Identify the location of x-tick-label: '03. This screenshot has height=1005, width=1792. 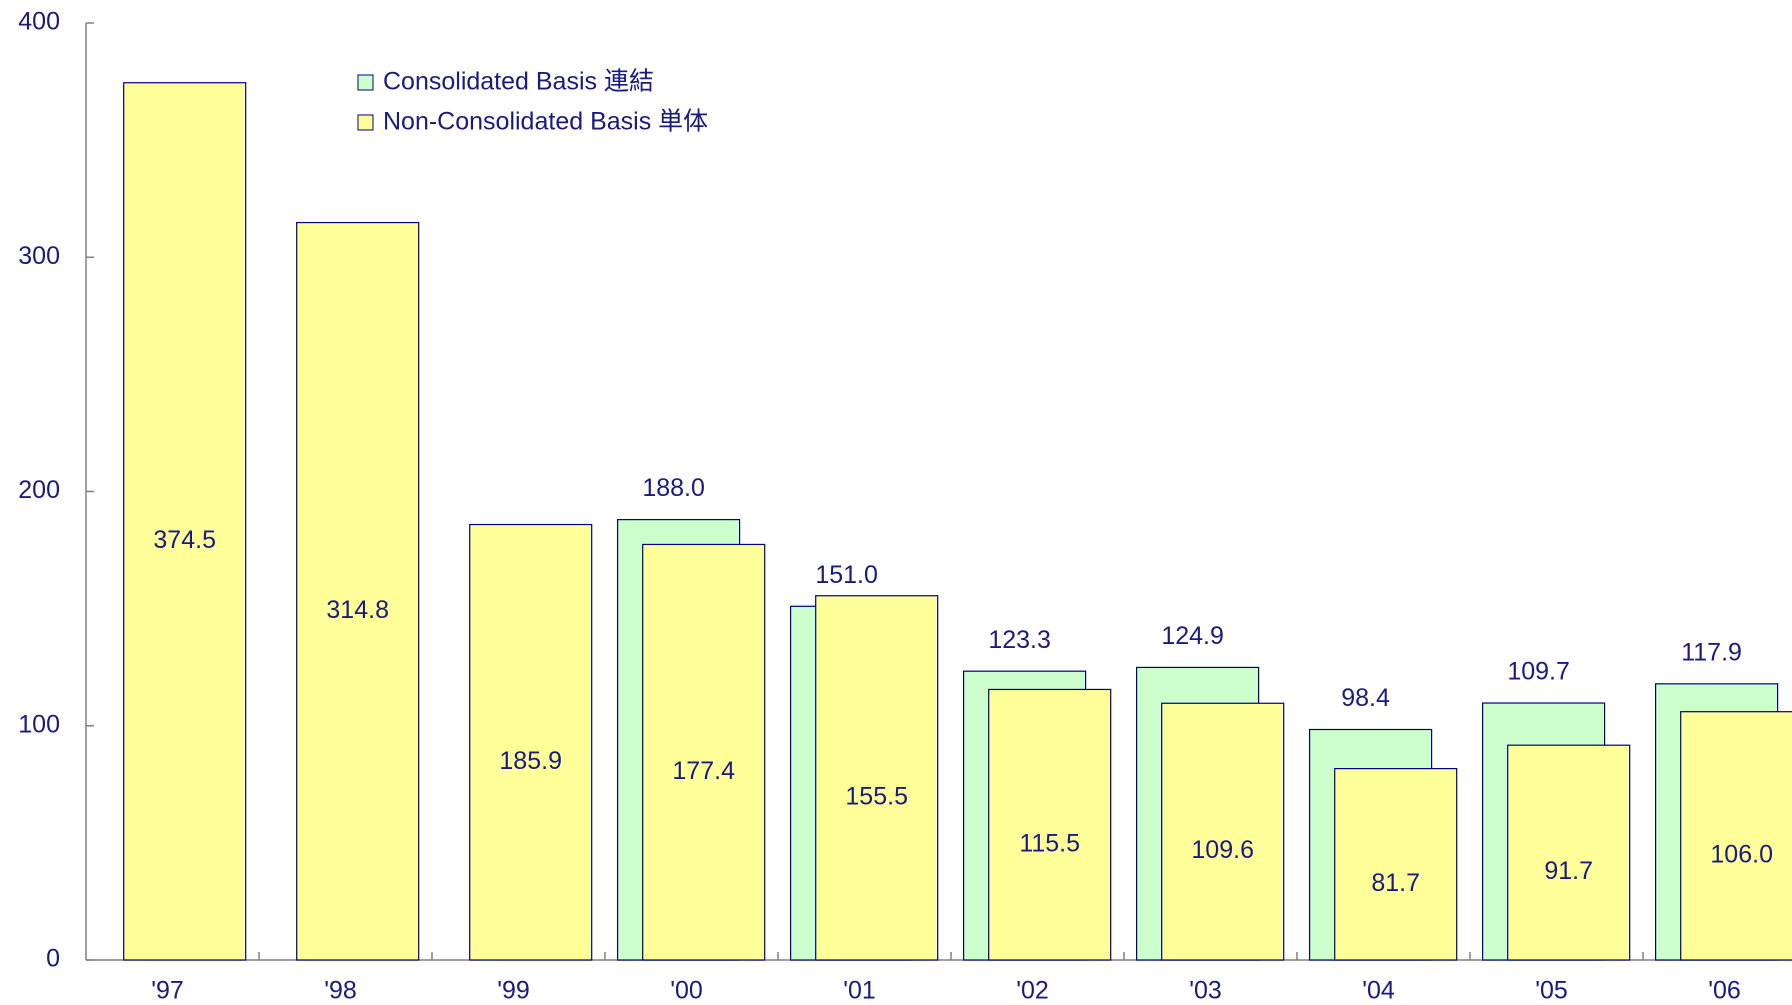
(1205, 991).